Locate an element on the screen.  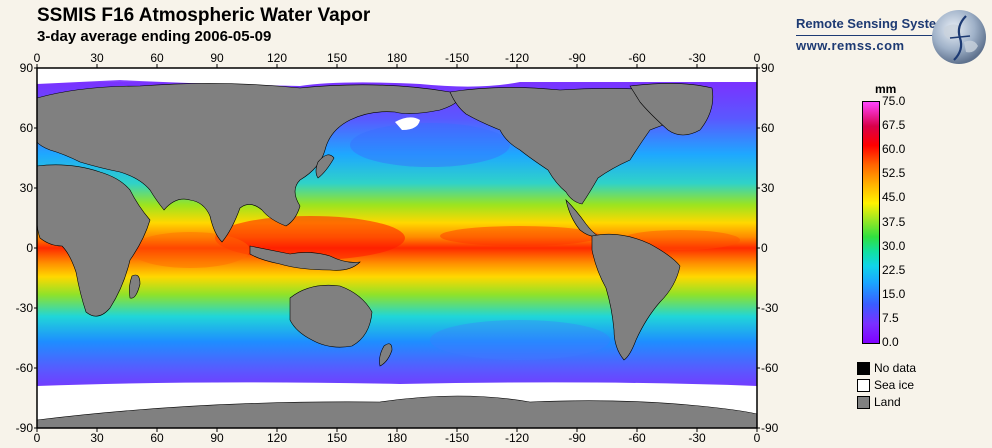
right_axis-label: -60 is located at coordinates (770, 368).